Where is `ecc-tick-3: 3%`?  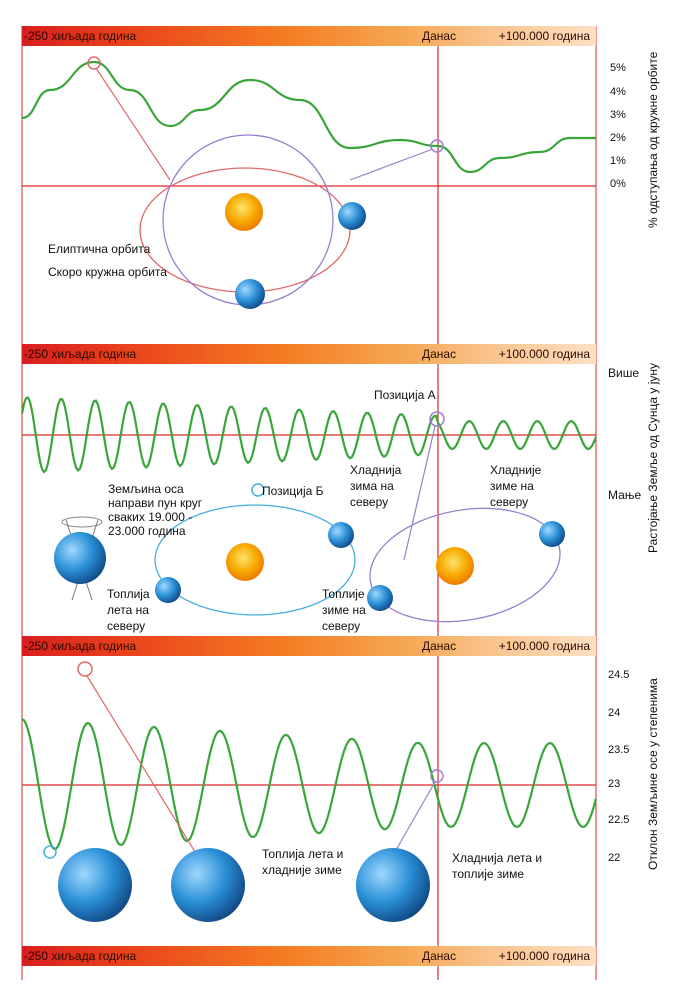 ecc-tick-3: 3% is located at coordinates (618, 115).